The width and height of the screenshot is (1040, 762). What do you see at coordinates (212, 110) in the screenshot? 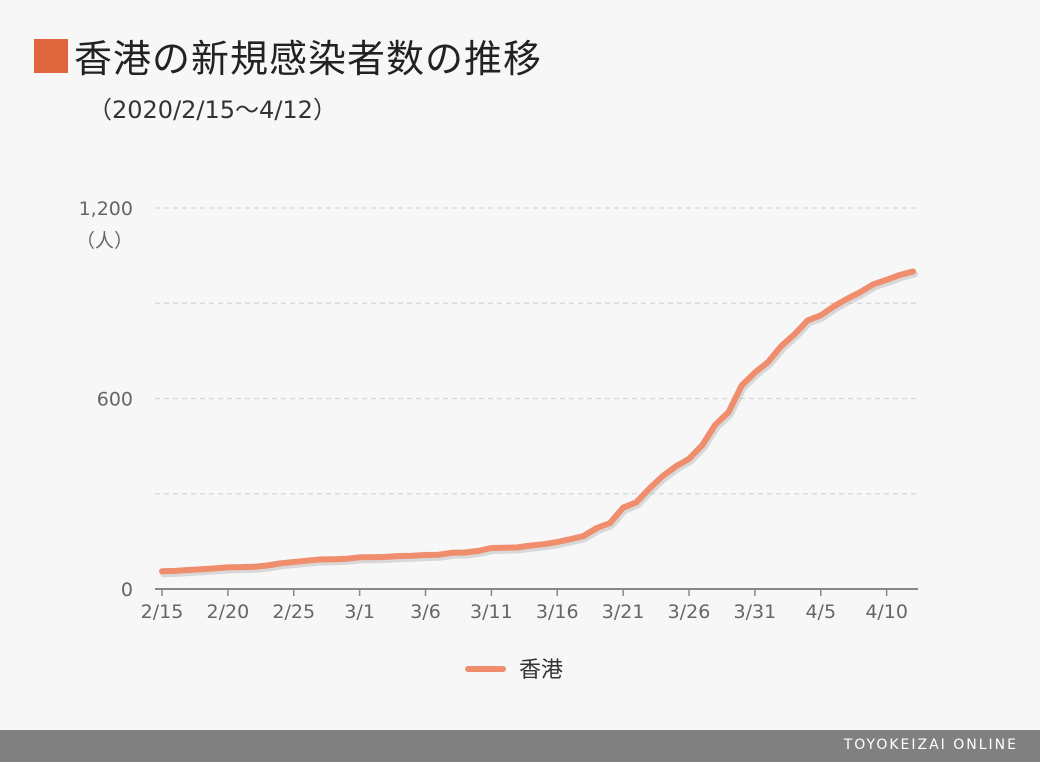
I see `chart-subtitle: （2020/2/15～4/12）` at bounding box center [212, 110].